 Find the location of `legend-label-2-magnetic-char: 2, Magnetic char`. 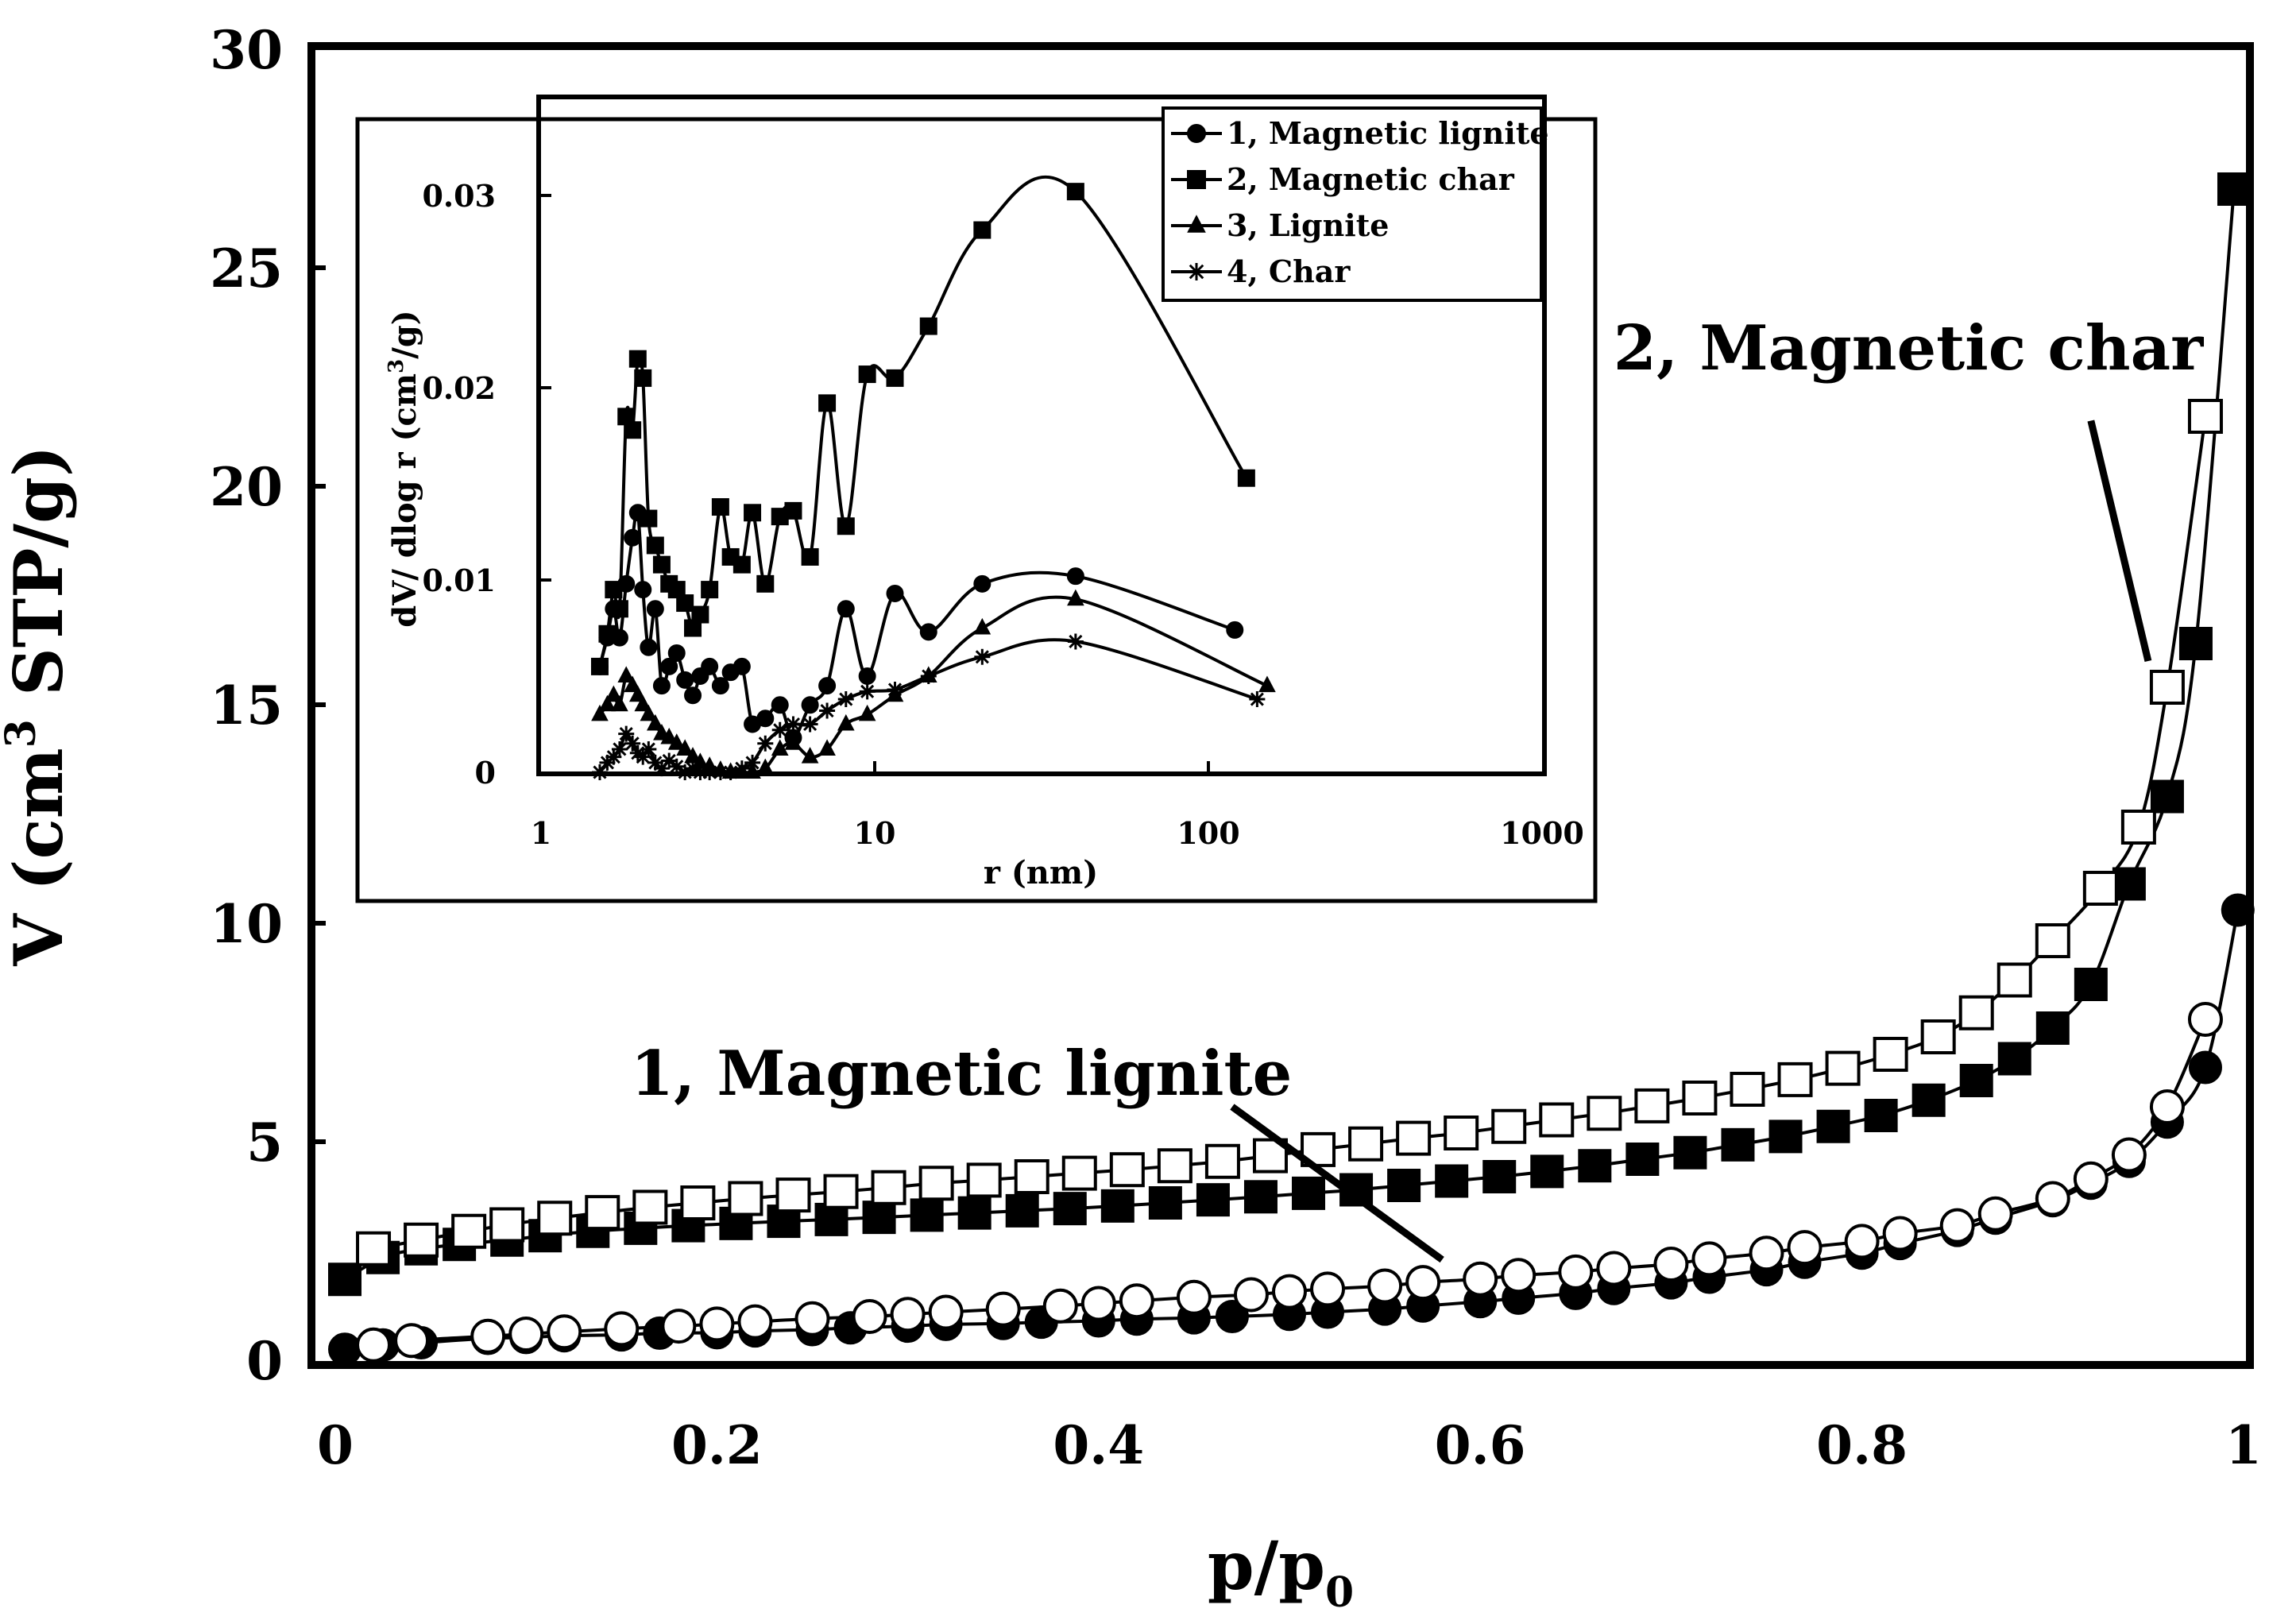

legend-label-2-magnetic-char: 2, Magnetic char is located at coordinates (1371, 179).